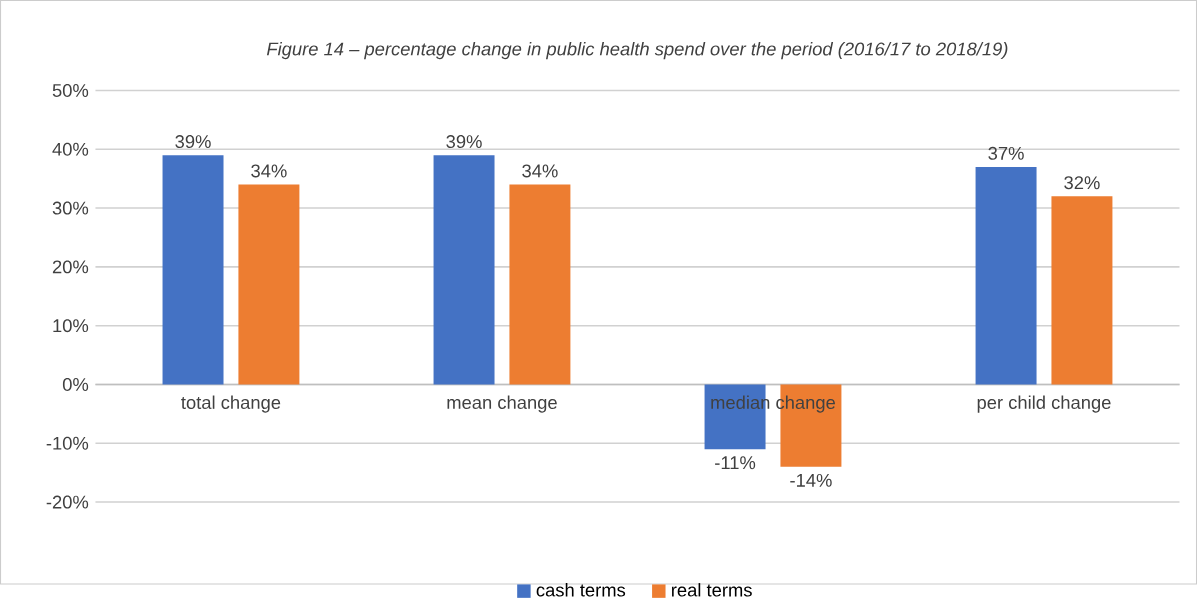  What do you see at coordinates (502, 404) in the screenshot?
I see `x-tick-label: mean change` at bounding box center [502, 404].